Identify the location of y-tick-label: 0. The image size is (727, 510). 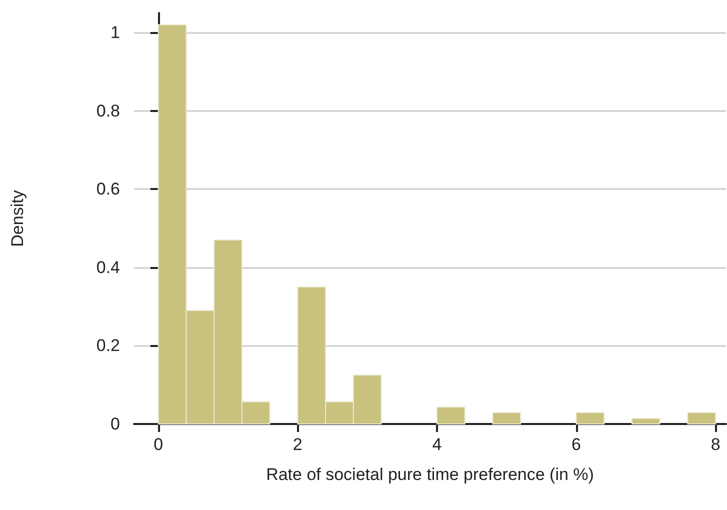
(115, 424).